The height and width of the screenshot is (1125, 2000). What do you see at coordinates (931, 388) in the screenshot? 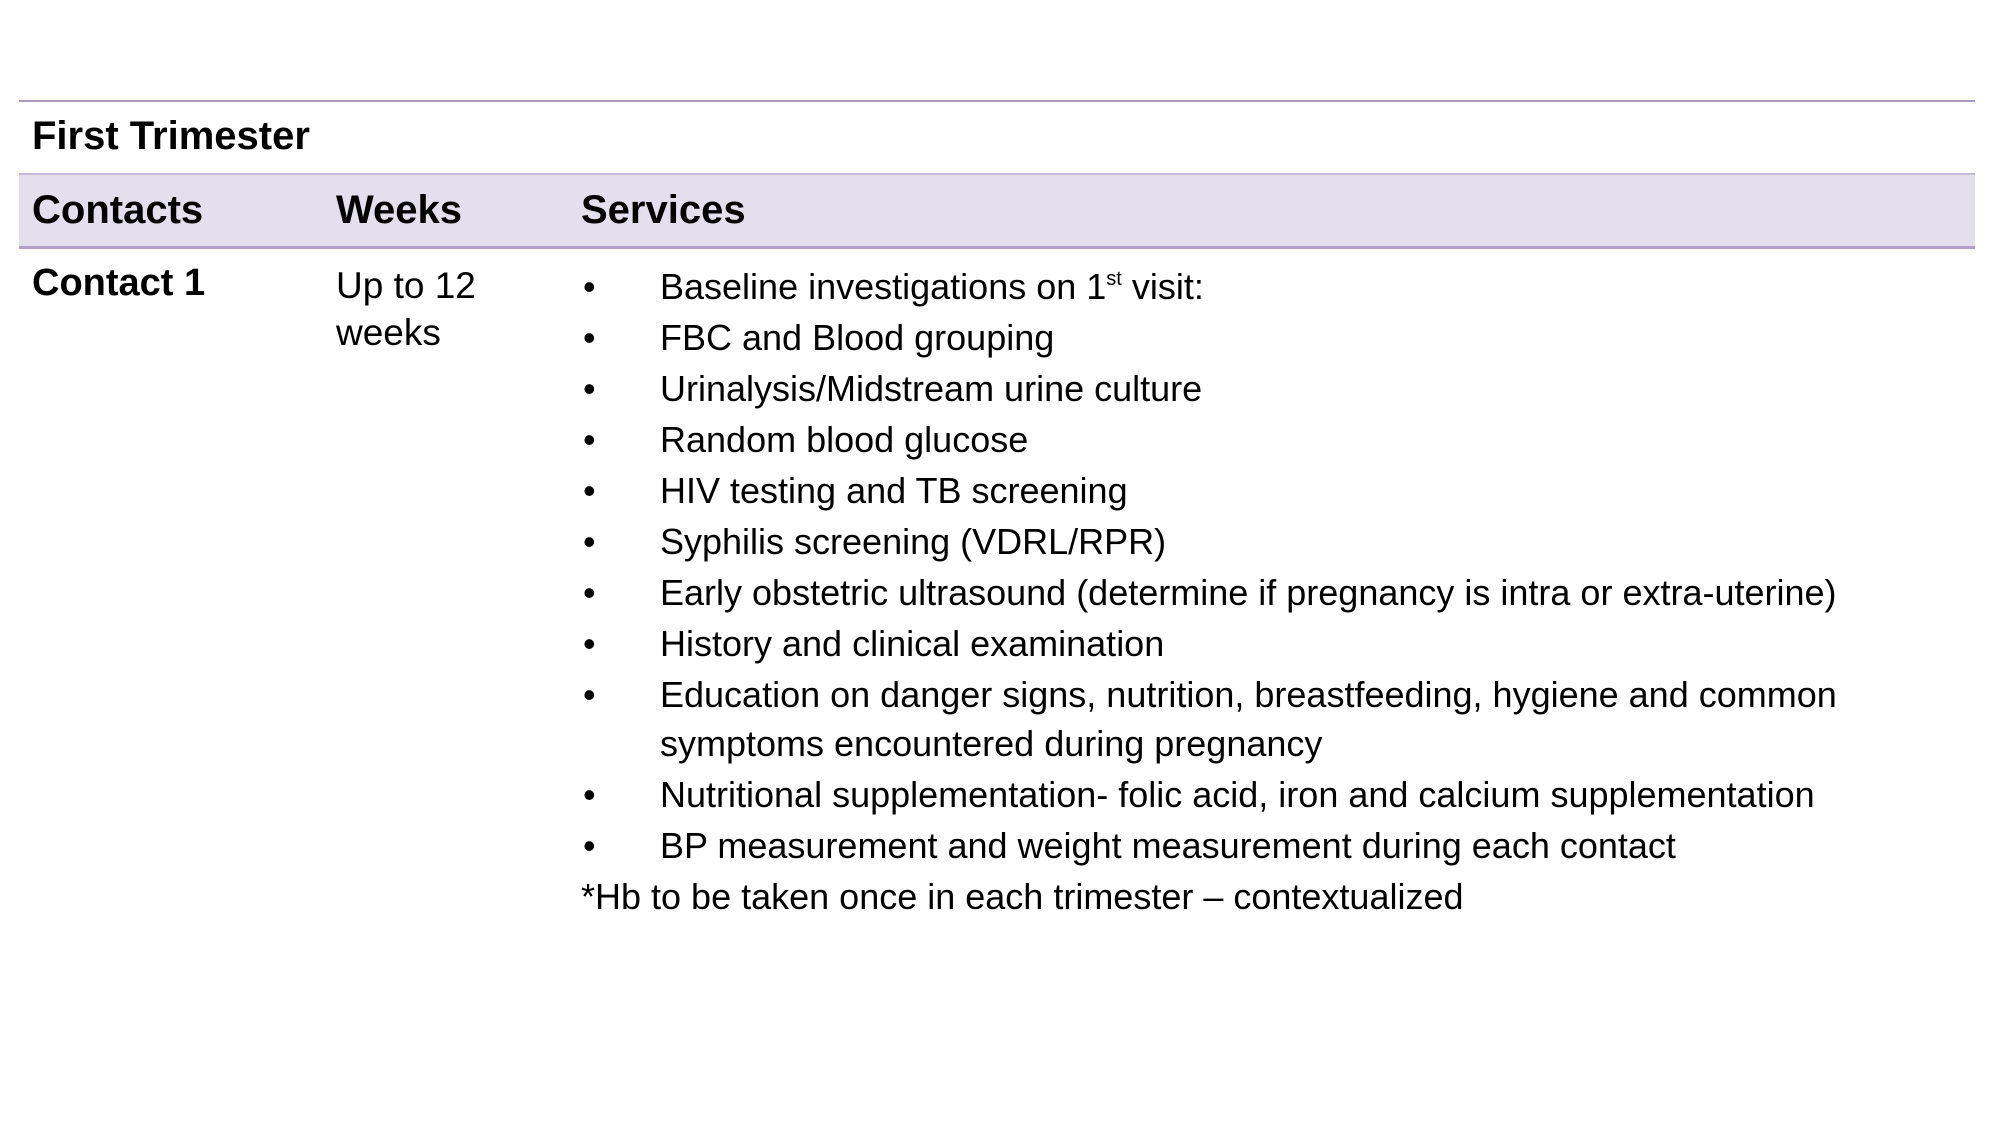
I see `service-text: Urinalysis/Midstream urine culture` at bounding box center [931, 388].